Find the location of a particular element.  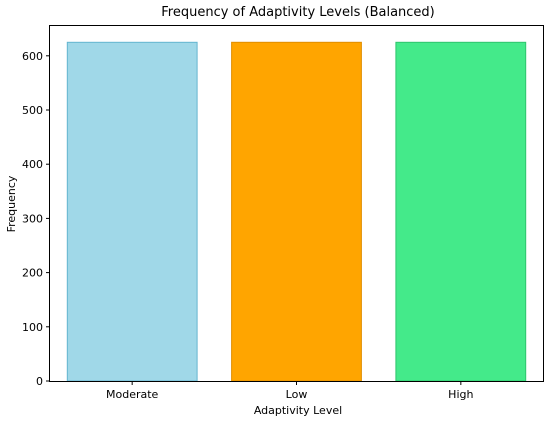

y-tick-label: 300 is located at coordinates (32, 218).